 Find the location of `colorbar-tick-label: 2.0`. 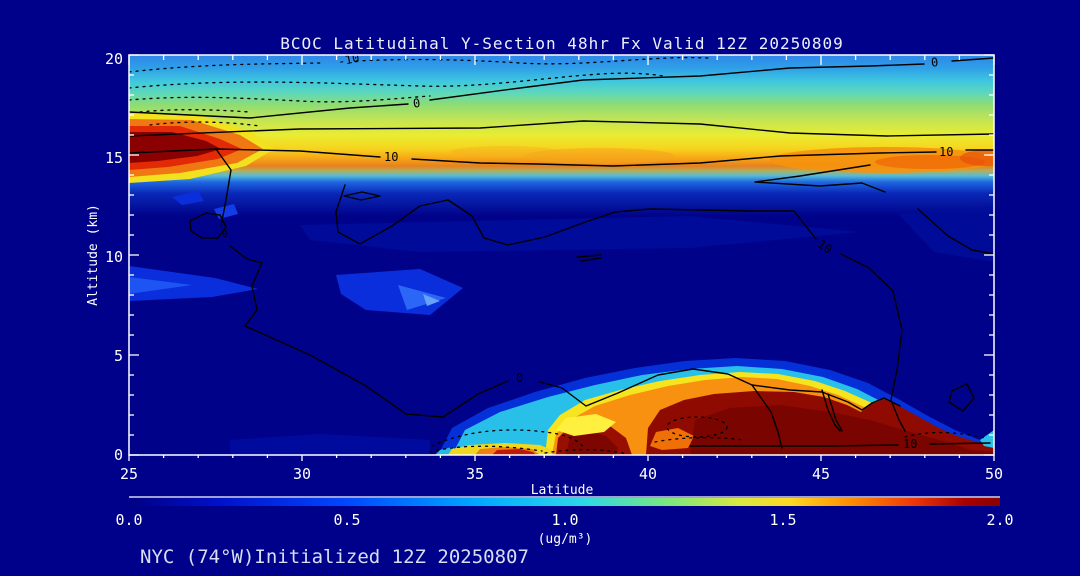

colorbar-tick-label: 2.0 is located at coordinates (999, 520).